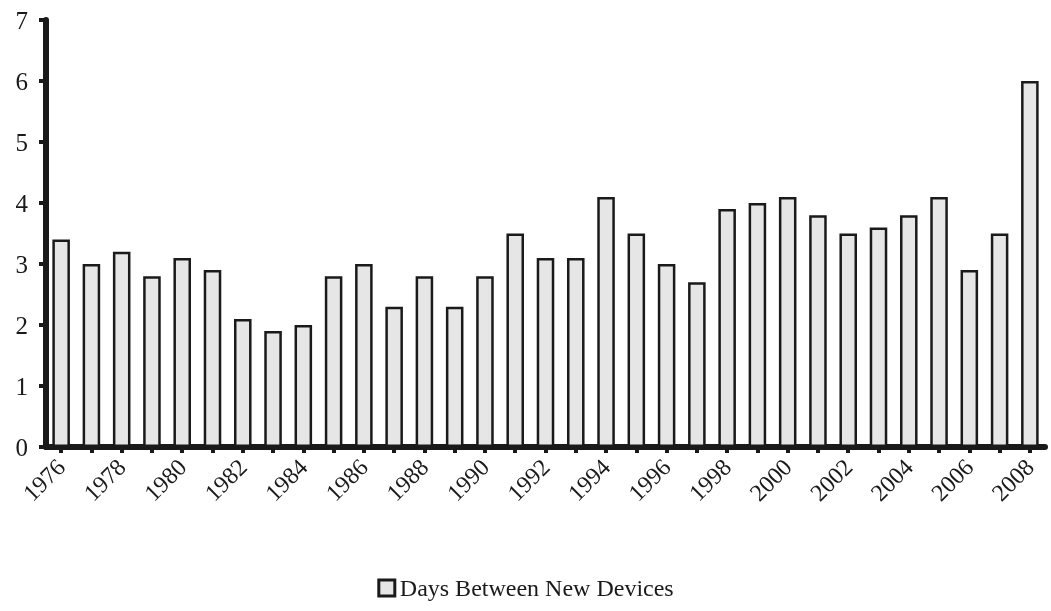 The height and width of the screenshot is (611, 1051). I want to click on y-tick-label: 0, so click(21, 447).